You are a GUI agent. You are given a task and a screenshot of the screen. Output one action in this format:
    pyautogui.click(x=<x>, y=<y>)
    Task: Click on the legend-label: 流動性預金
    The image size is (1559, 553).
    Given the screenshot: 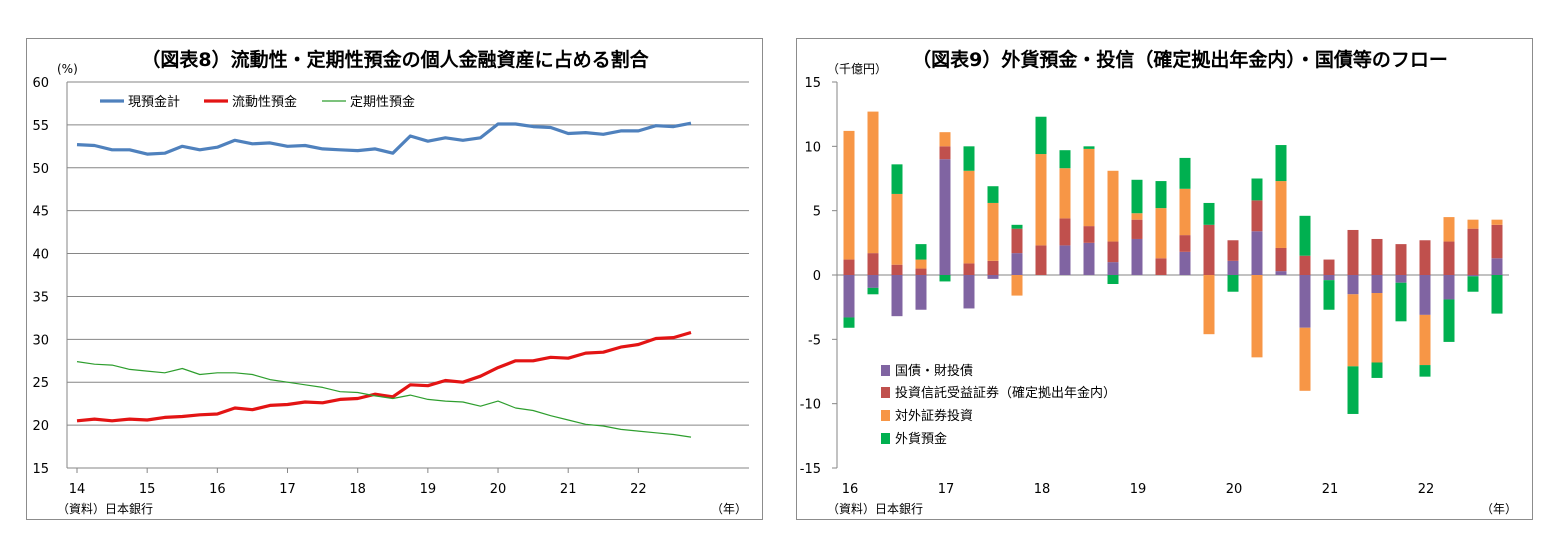 What is the action you would take?
    pyautogui.click(x=264, y=102)
    